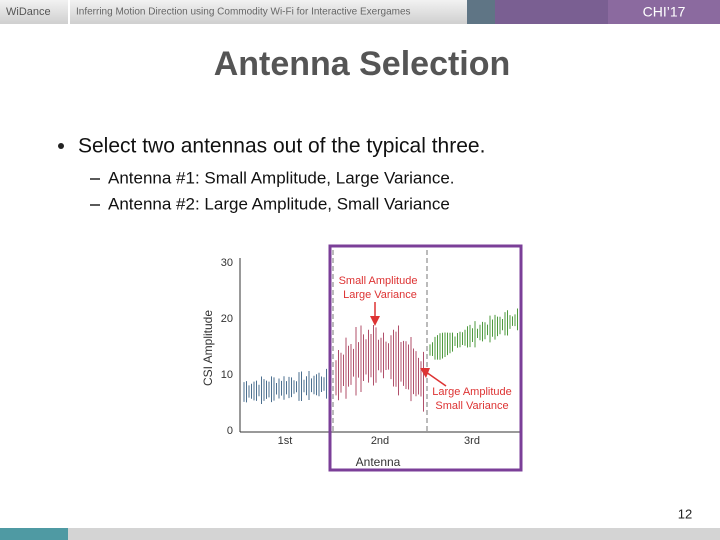 This screenshot has height=540, width=720. Describe the element at coordinates (227, 263) in the screenshot. I see `y-tick-label: 30` at that location.